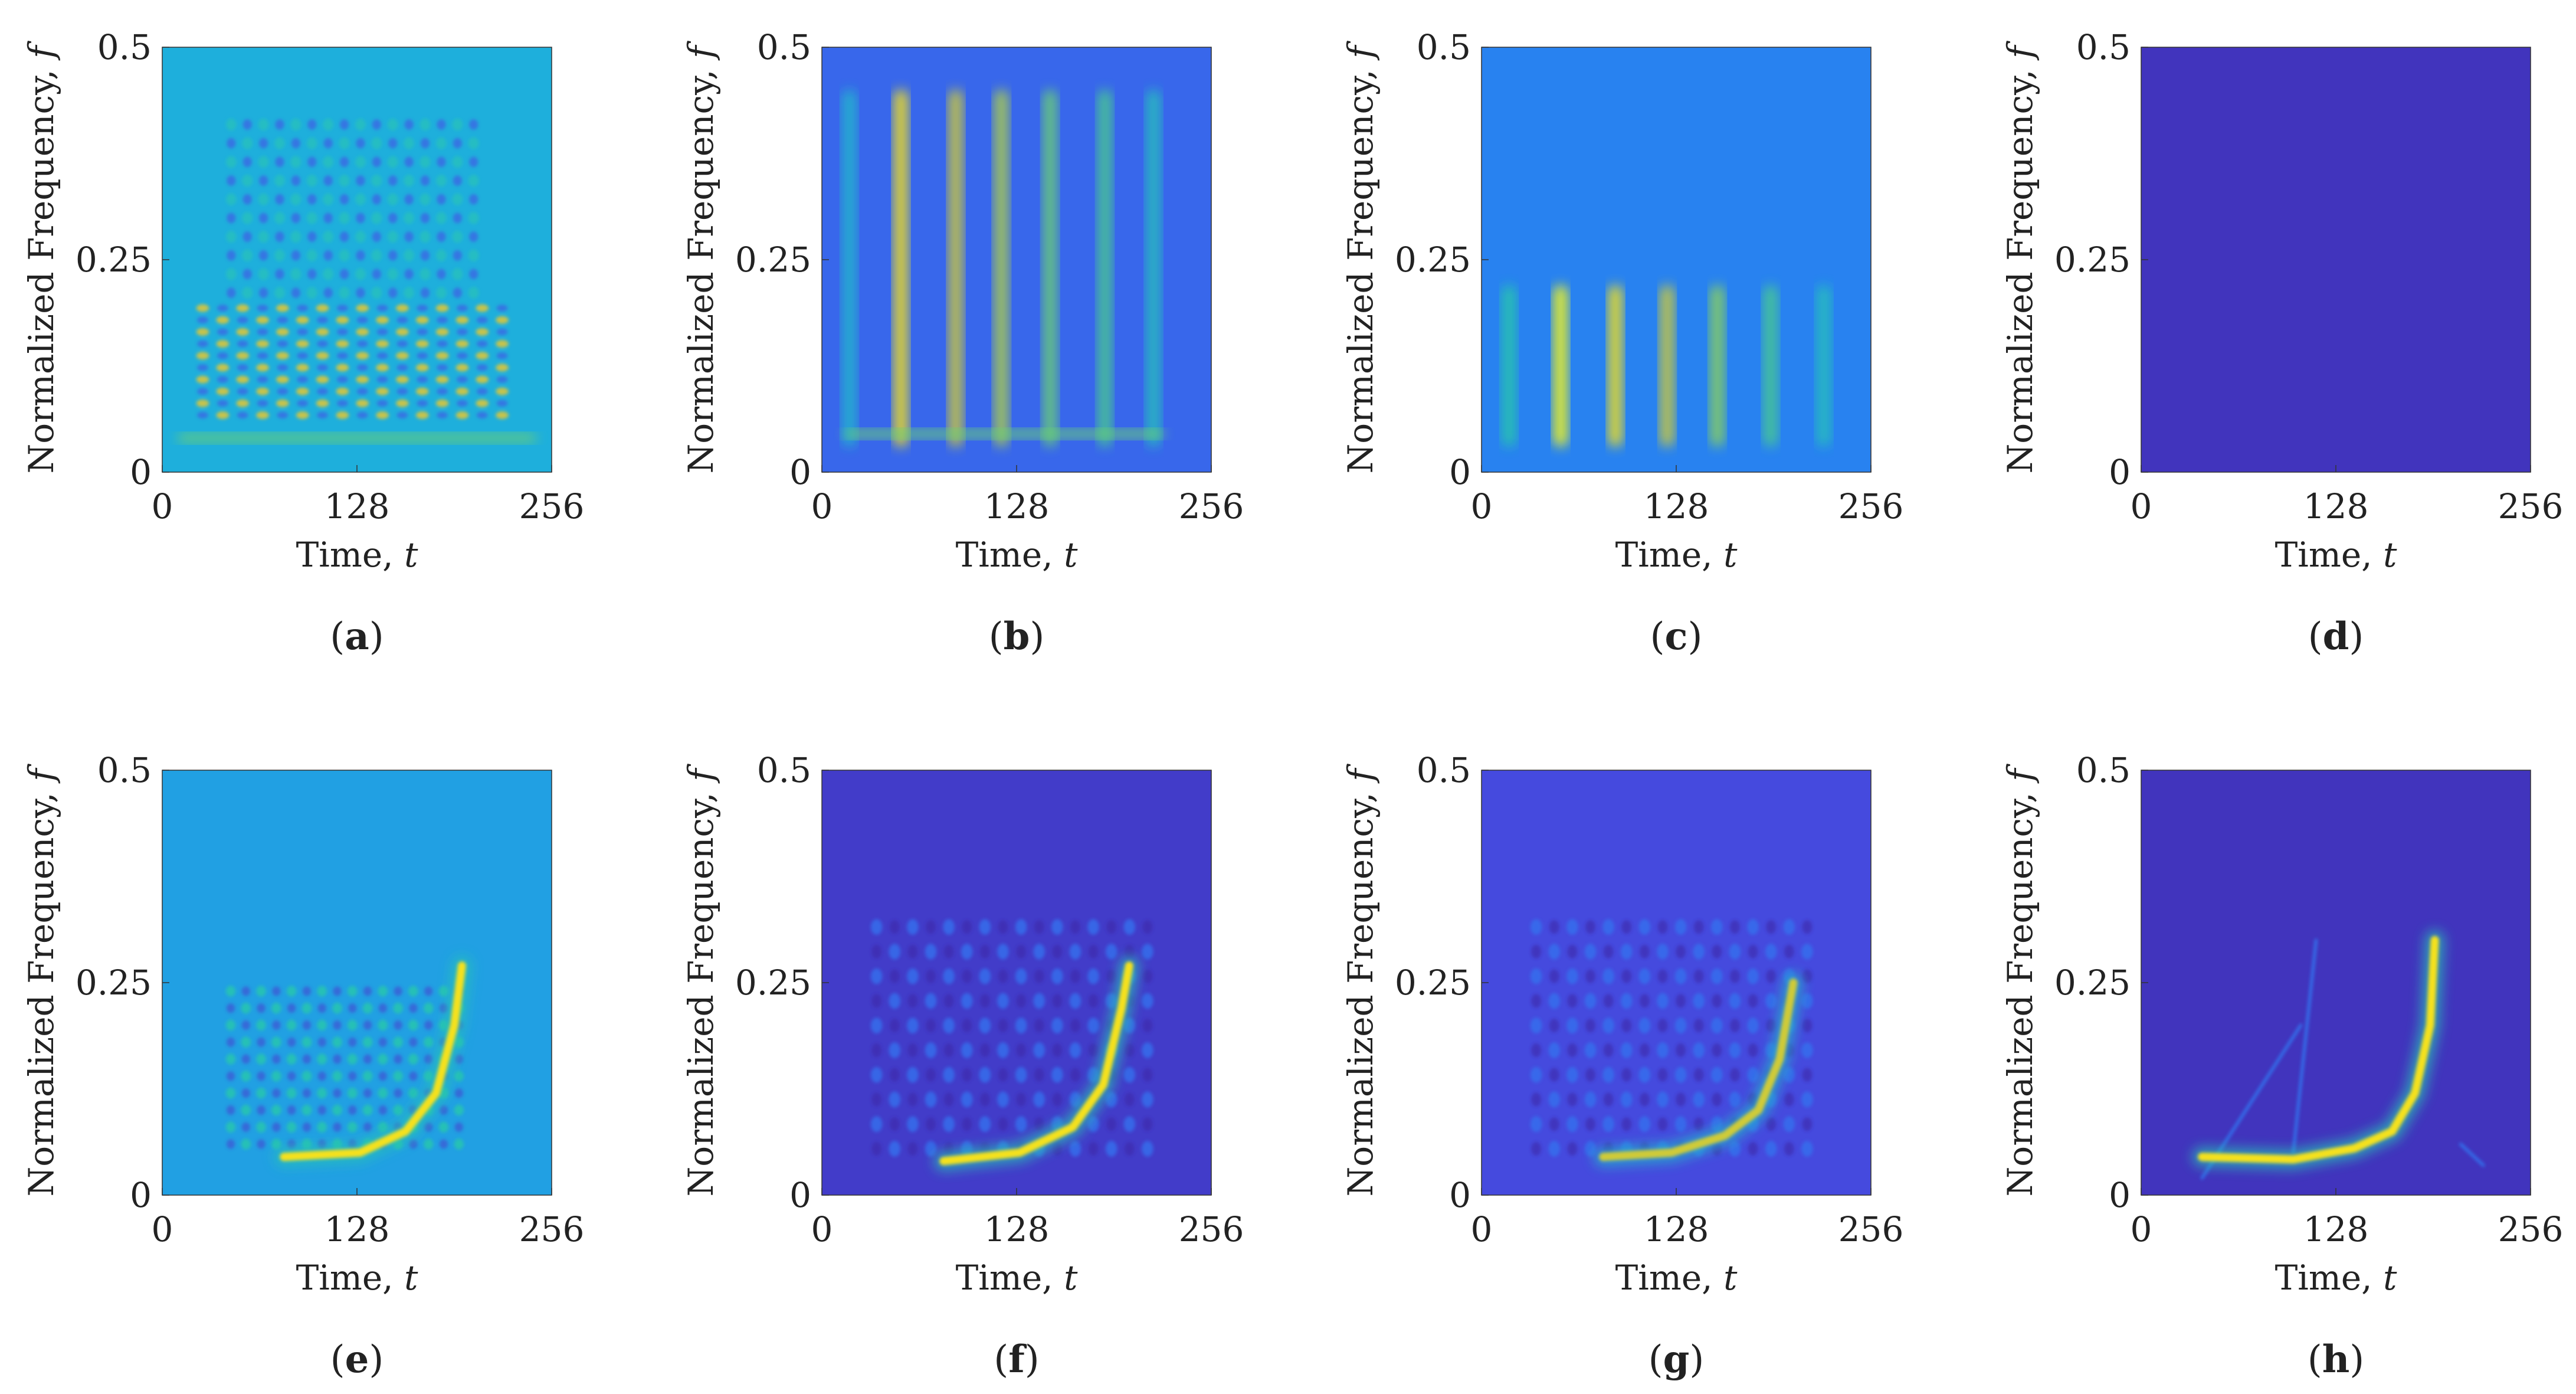  I want to click on x-axis-label-text: Time,, so click(1010, 1278).